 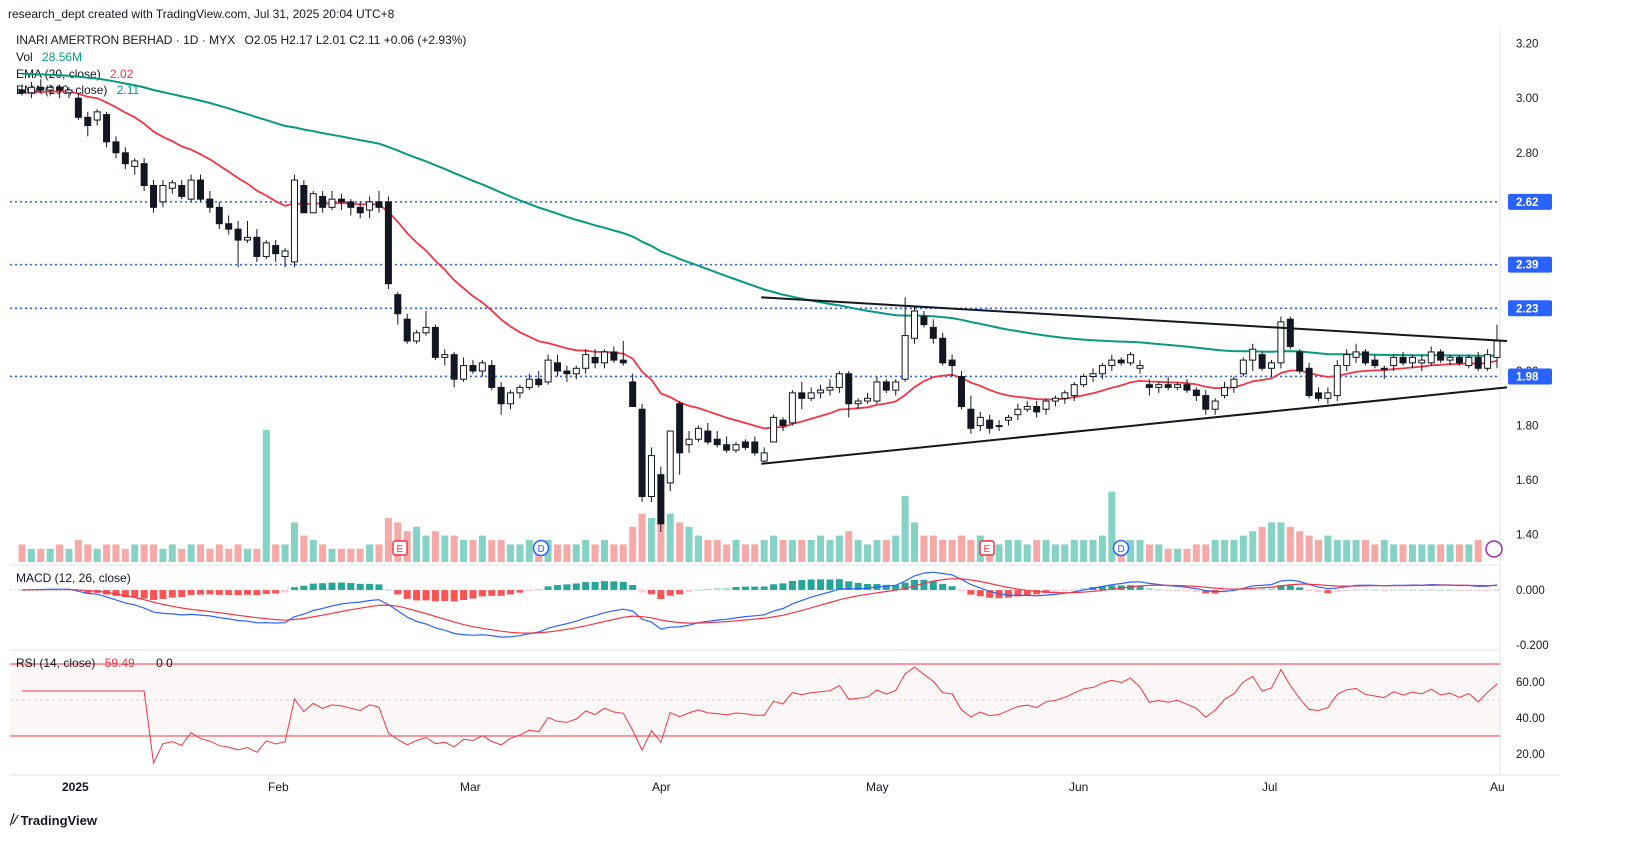 What do you see at coordinates (400, 549) in the screenshot?
I see `marker-letter: E` at bounding box center [400, 549].